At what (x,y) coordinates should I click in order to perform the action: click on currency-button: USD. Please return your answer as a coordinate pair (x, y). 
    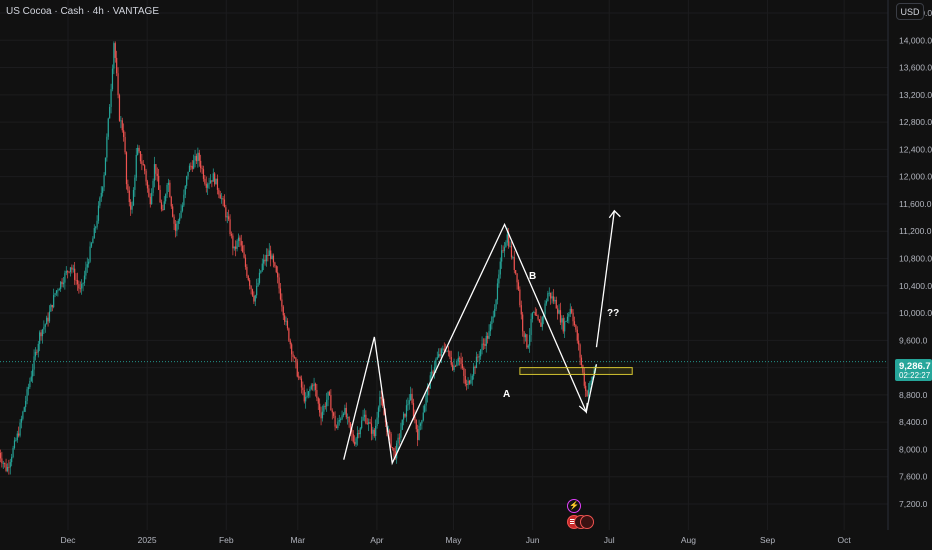
    Looking at the image, I should click on (910, 11).